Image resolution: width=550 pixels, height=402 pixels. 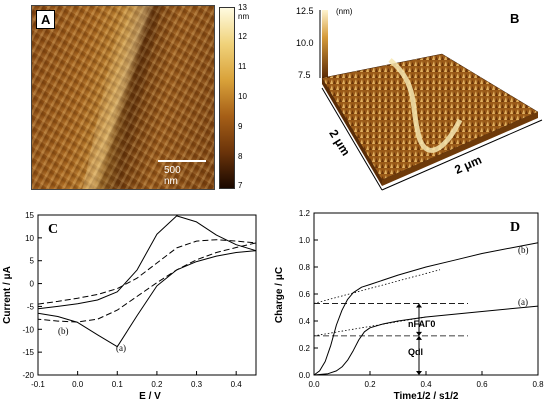 I want to click on afm-step-ridge, so click(x=122, y=97).